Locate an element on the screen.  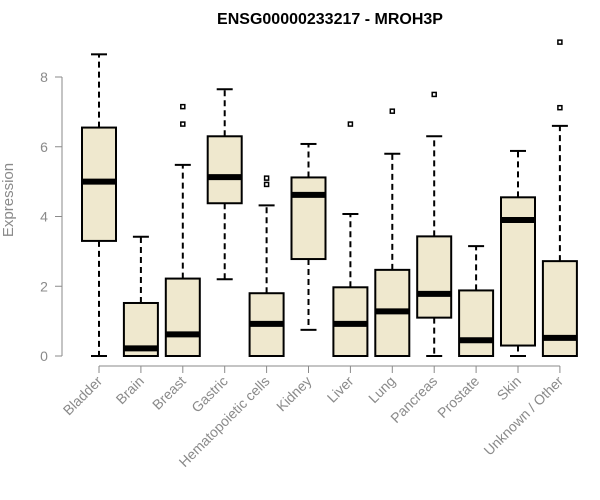
y-tick-label: 2 is located at coordinates (44, 286).